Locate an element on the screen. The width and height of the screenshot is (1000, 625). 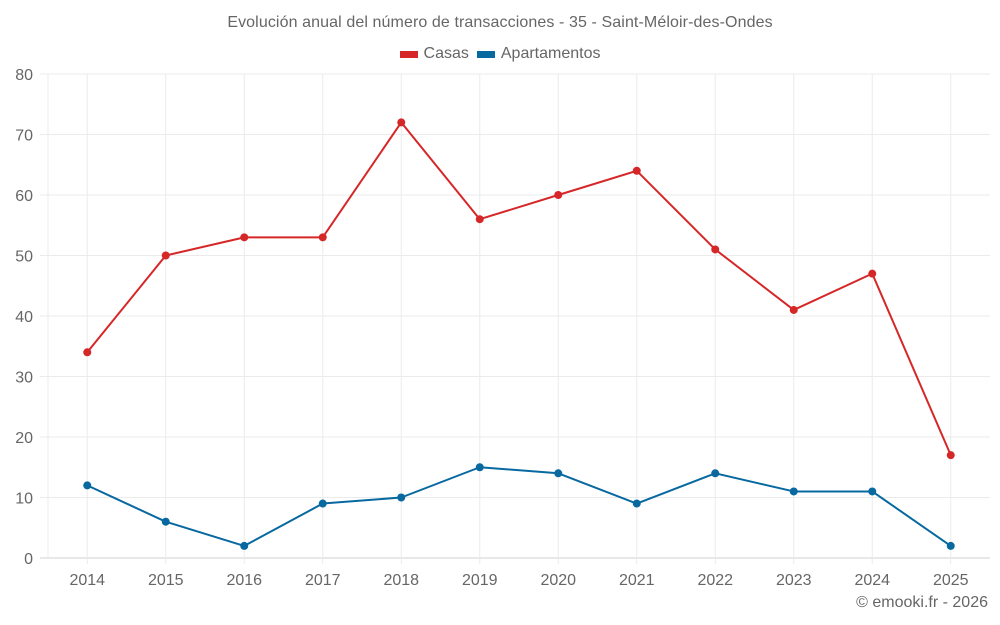
series-line-apartamentos is located at coordinates (519, 506).